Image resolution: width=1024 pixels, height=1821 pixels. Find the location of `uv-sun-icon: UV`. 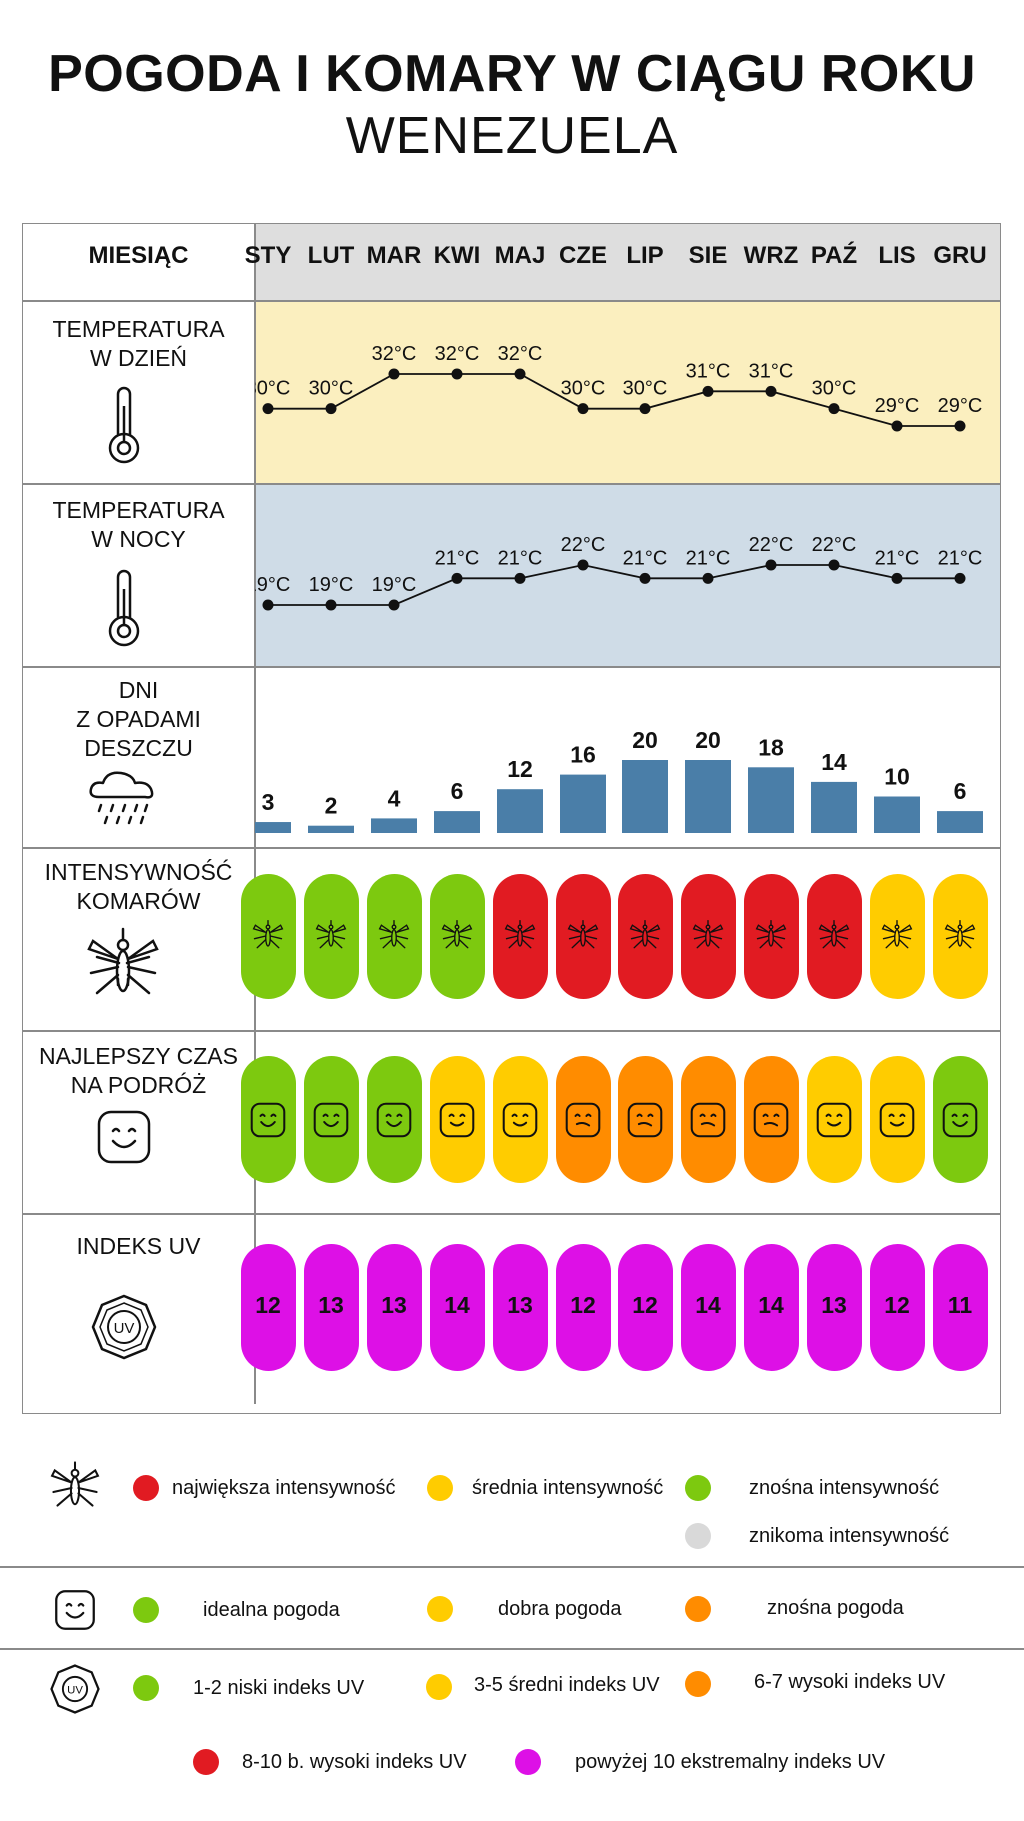

uv-sun-icon: UV is located at coordinates (75, 1689).